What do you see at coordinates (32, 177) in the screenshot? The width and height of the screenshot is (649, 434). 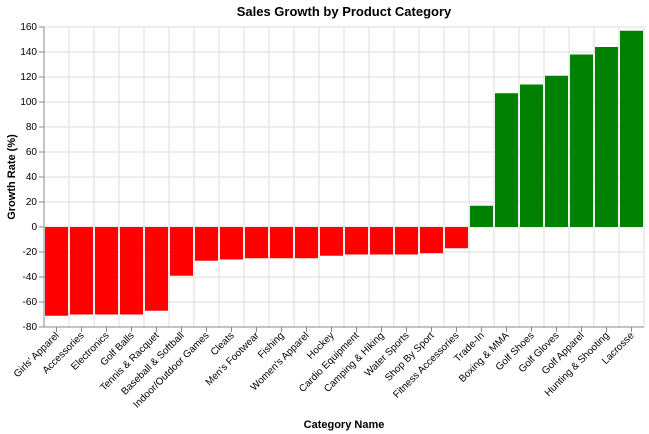 I see `y-tick-label: 40` at bounding box center [32, 177].